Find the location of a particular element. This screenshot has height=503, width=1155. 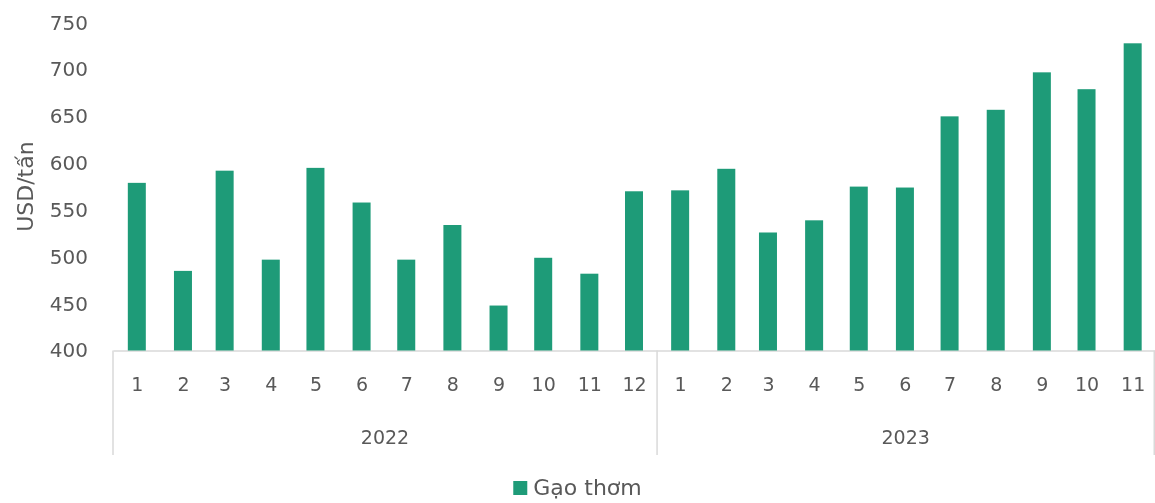

legend-label: Gạo thơm is located at coordinates (587, 487).